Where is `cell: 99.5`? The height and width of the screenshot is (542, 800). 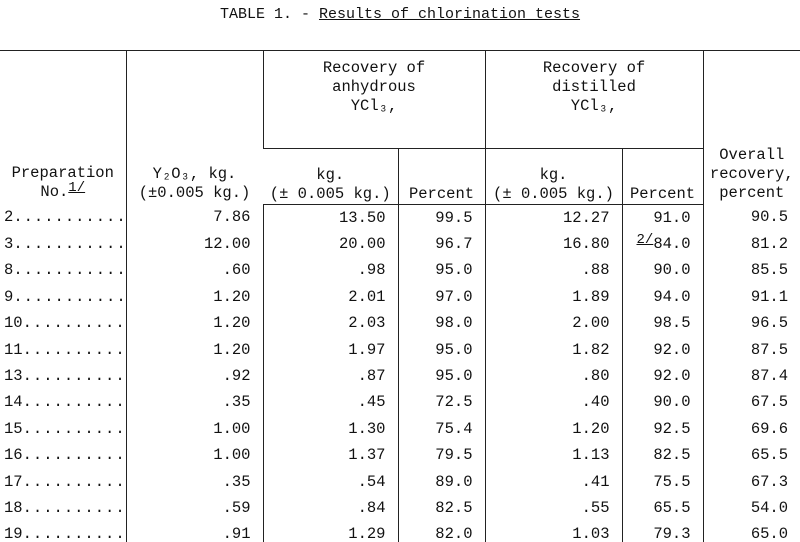
cell: 99.5 is located at coordinates (441, 218).